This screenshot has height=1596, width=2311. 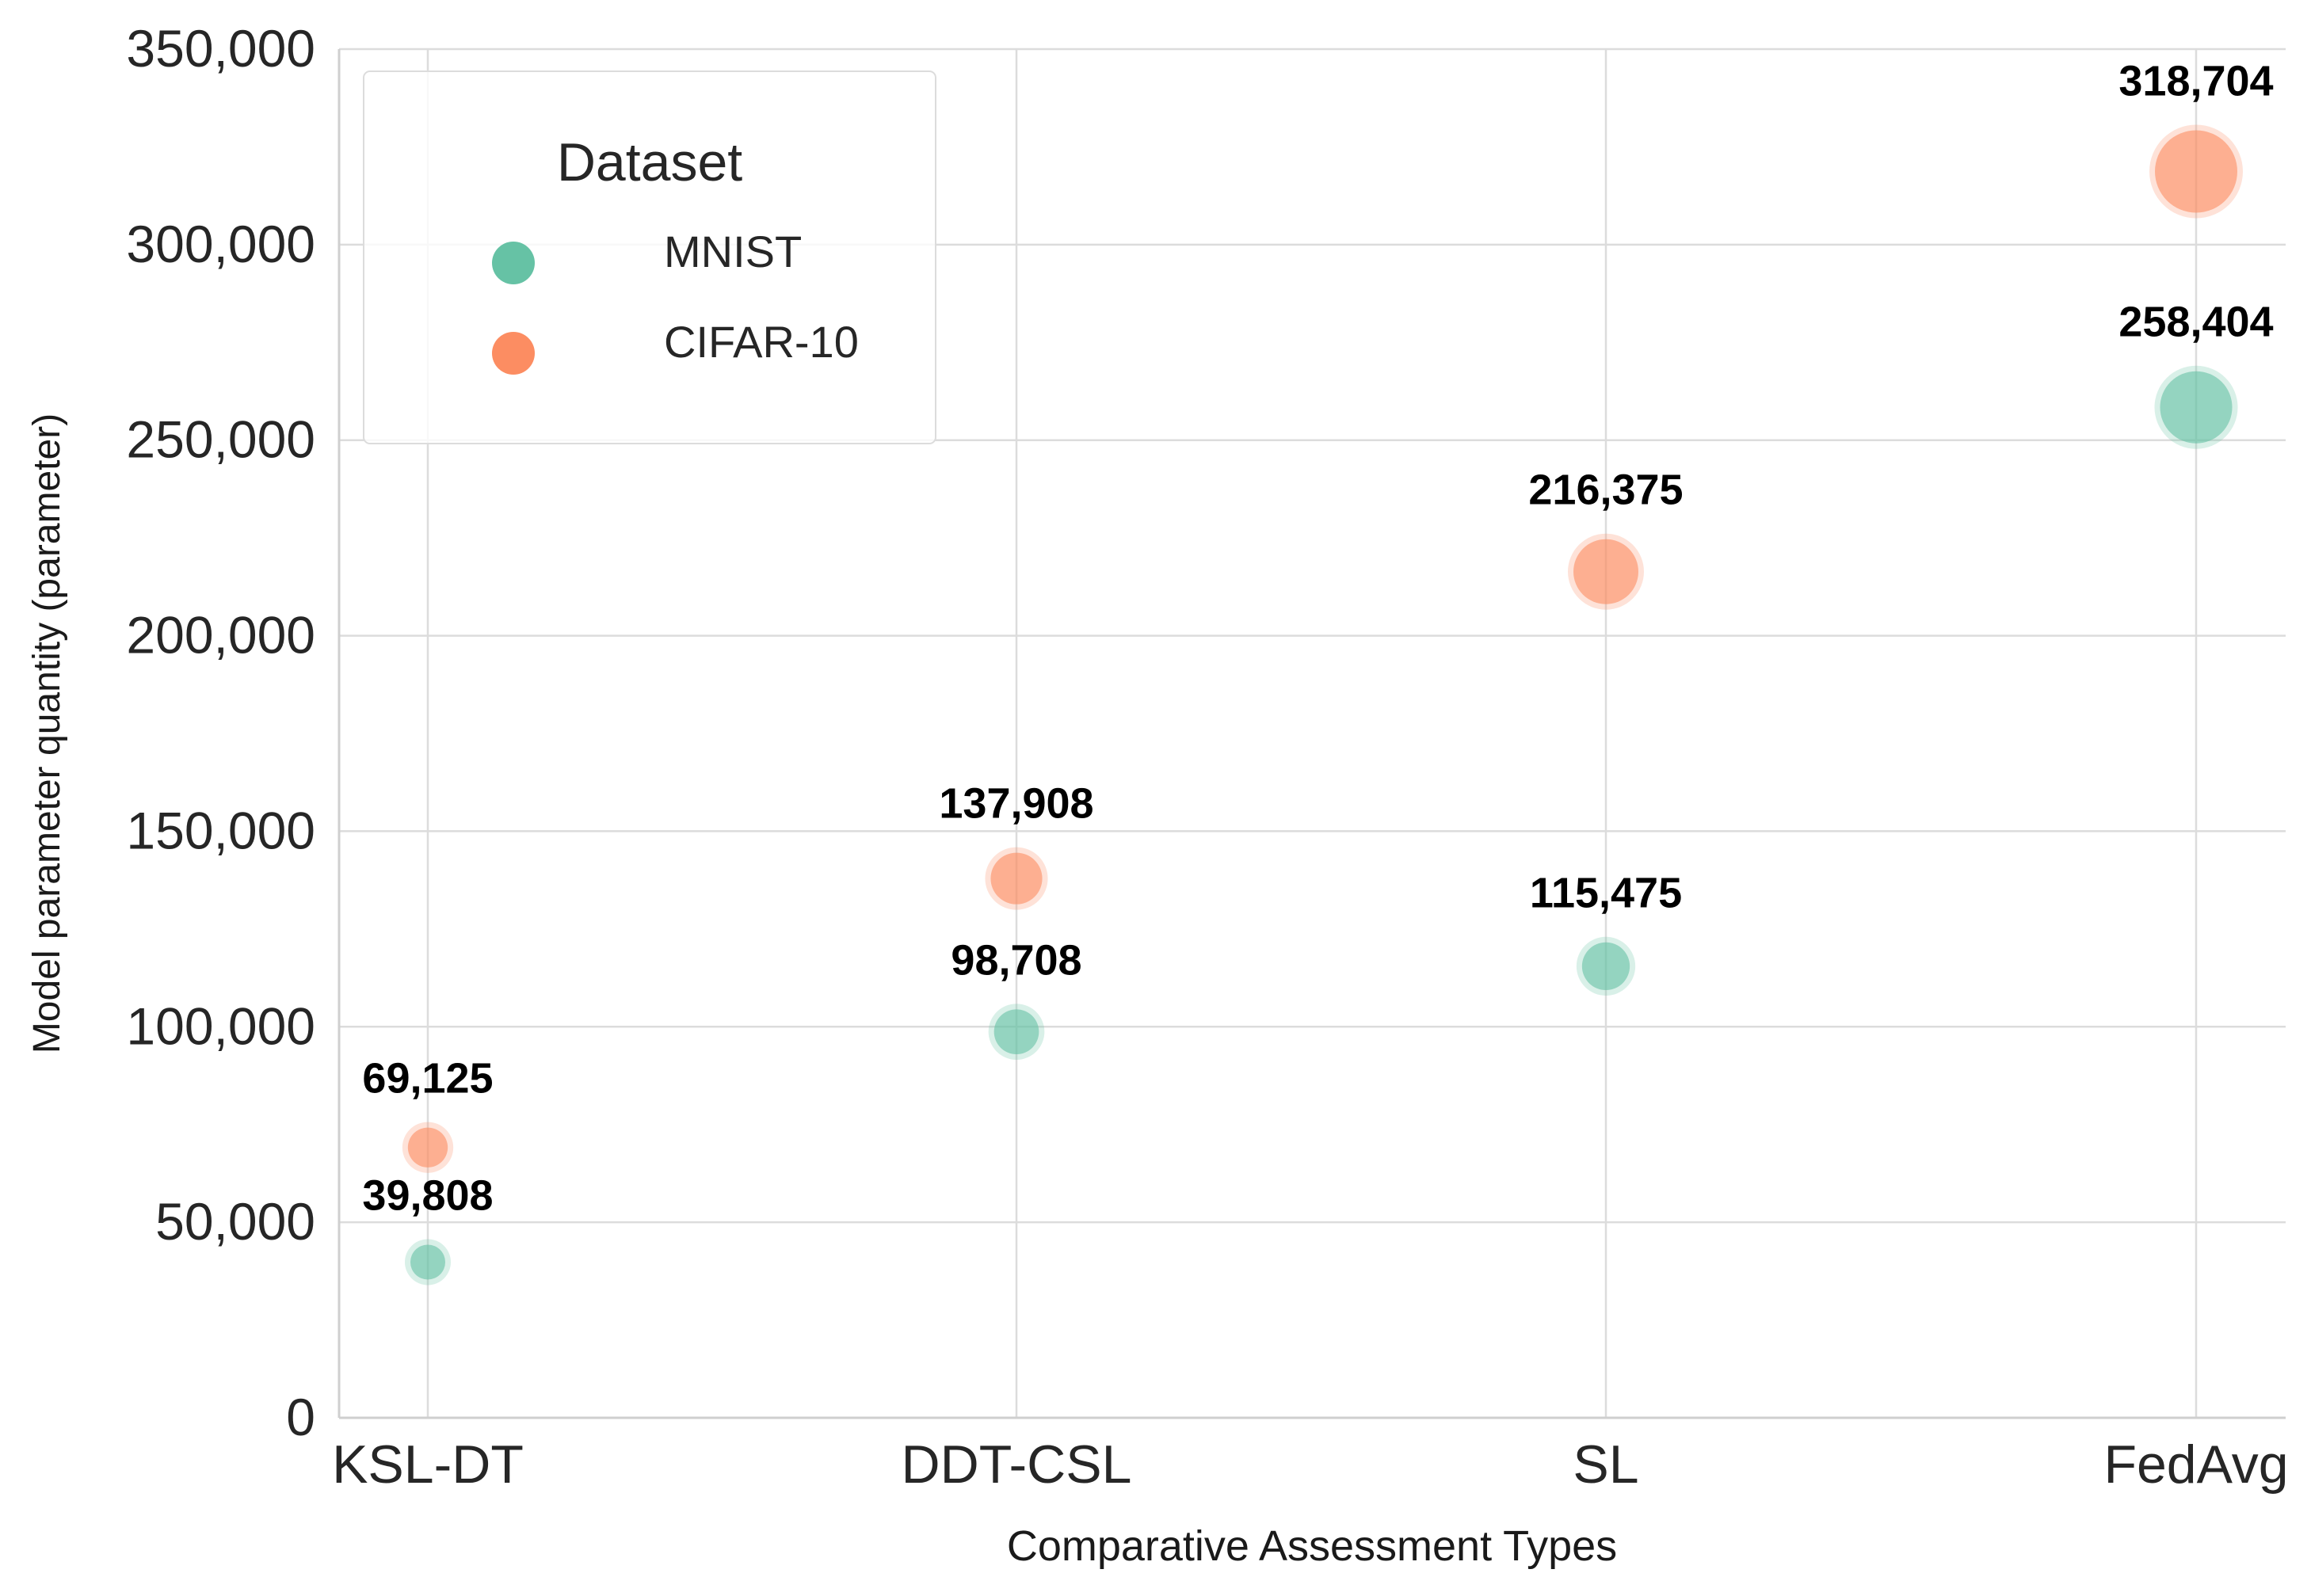 I want to click on legend-label-mnist: MNIST, so click(x=733, y=251).